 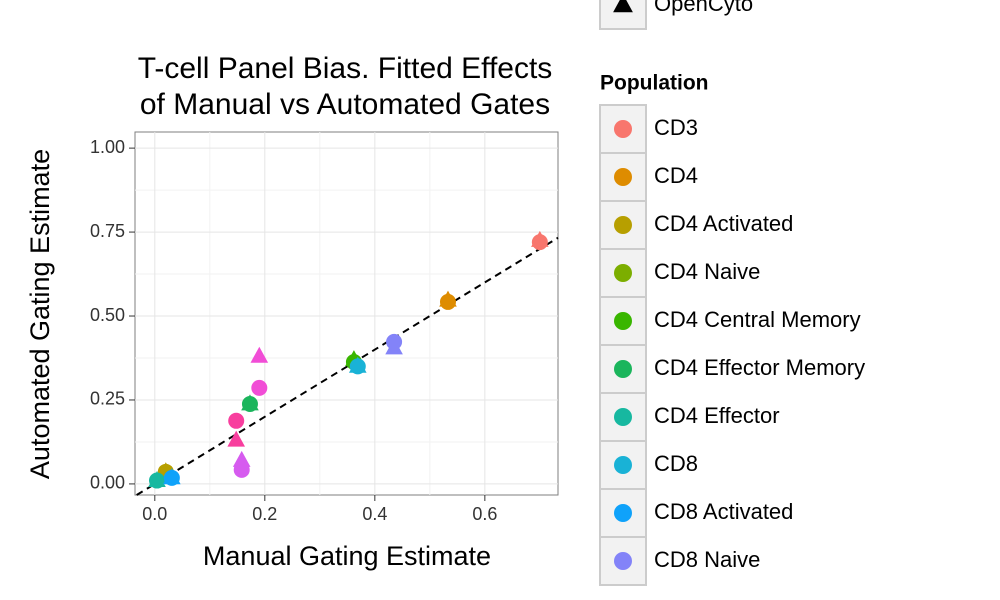 I want to click on legend-label: CD3, so click(x=676, y=127).